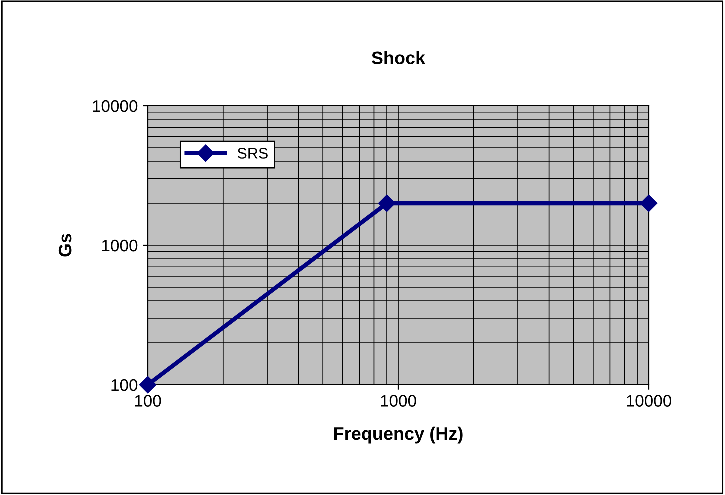  What do you see at coordinates (253, 153) in the screenshot?
I see `legend-label: SRS` at bounding box center [253, 153].